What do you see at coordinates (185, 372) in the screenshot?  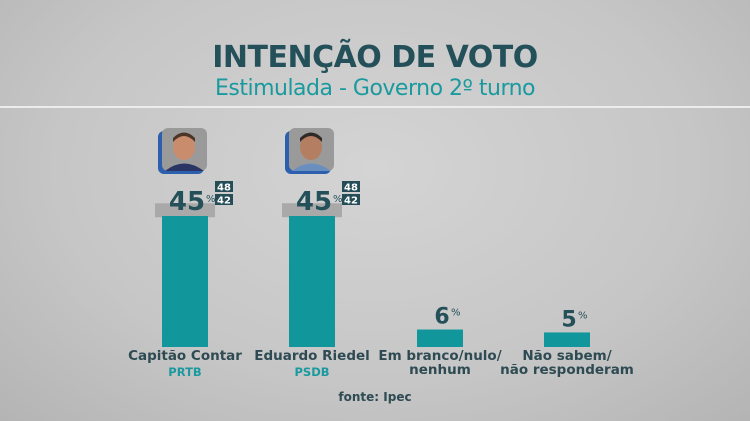 I see `party-label: PRTB` at bounding box center [185, 372].